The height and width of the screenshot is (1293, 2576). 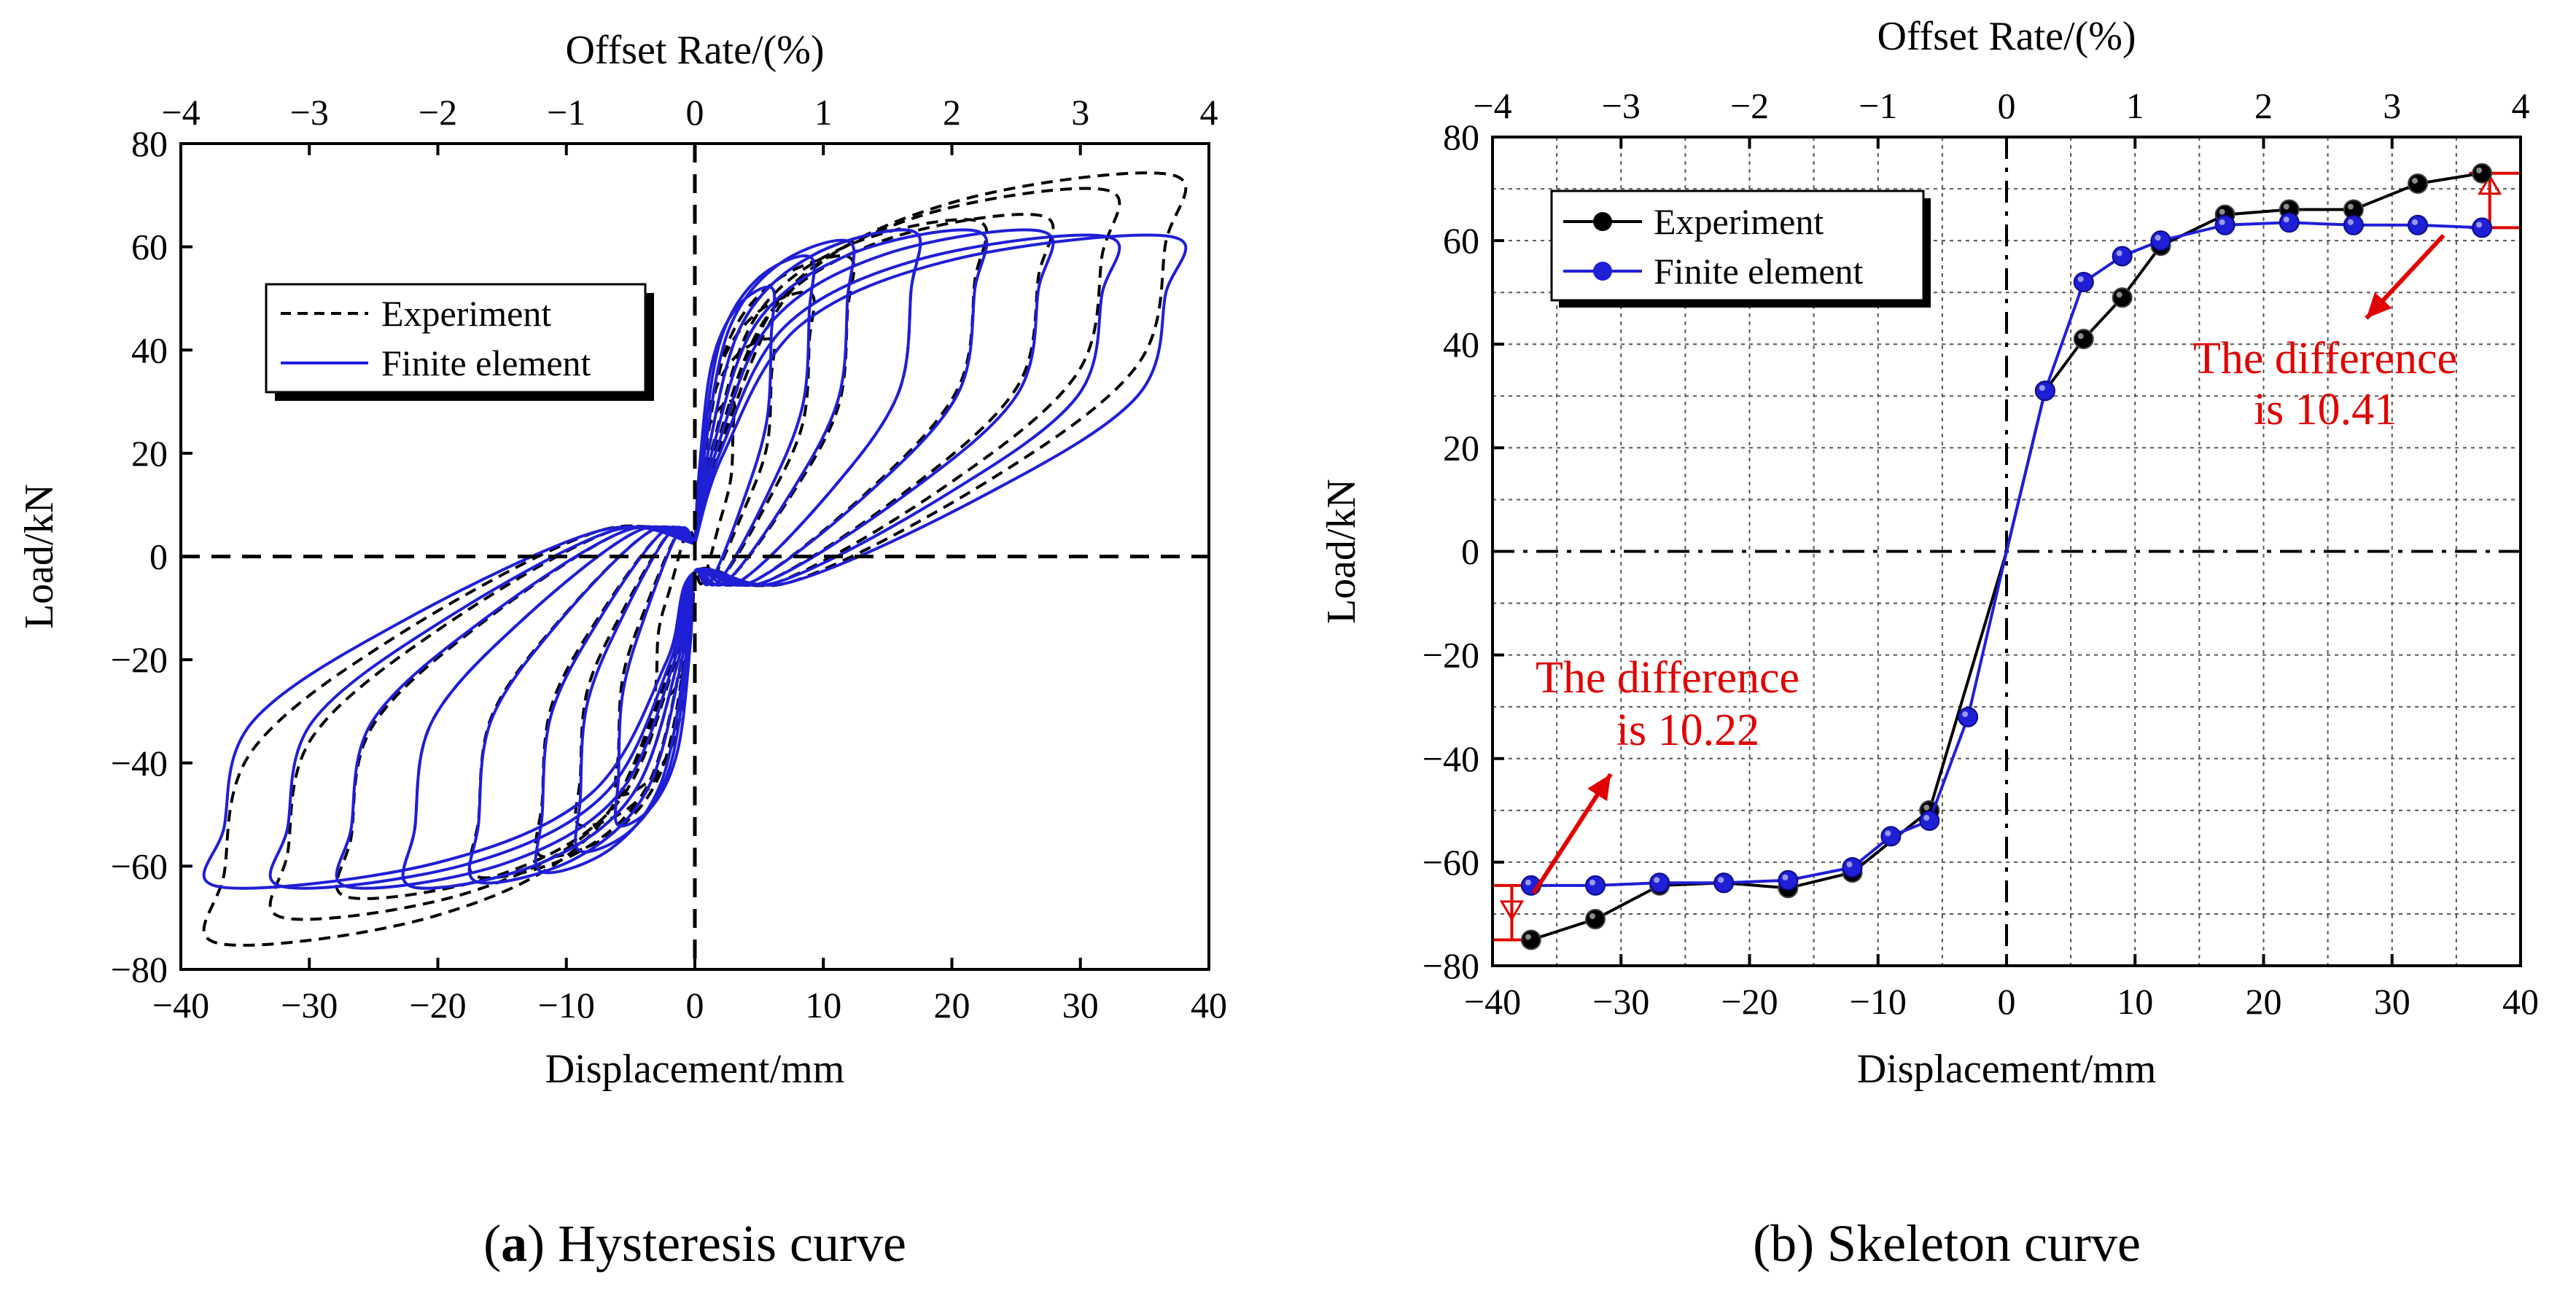 What do you see at coordinates (2379, 305) in the screenshot?
I see `annotation-arrow-right-head` at bounding box center [2379, 305].